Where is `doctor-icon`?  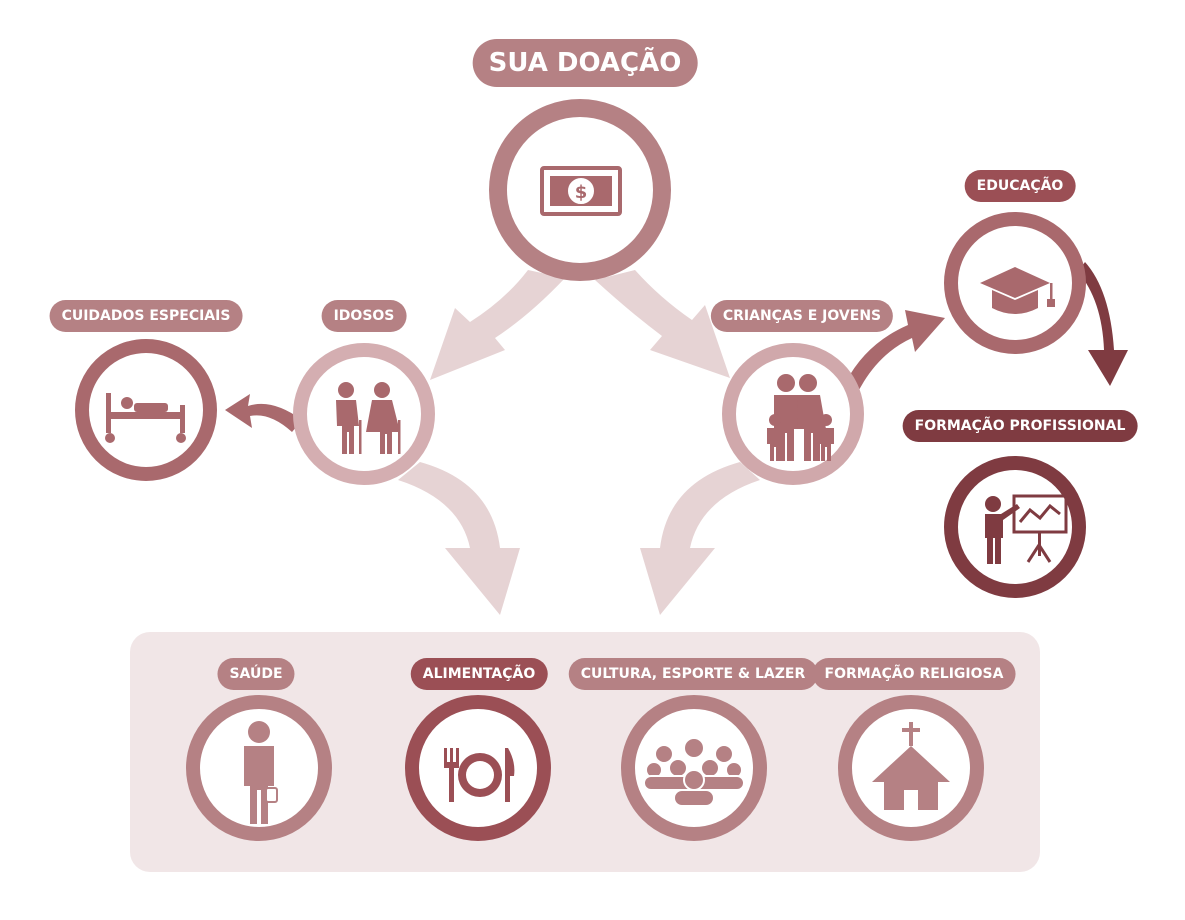
doctor-icon is located at coordinates (261, 772).